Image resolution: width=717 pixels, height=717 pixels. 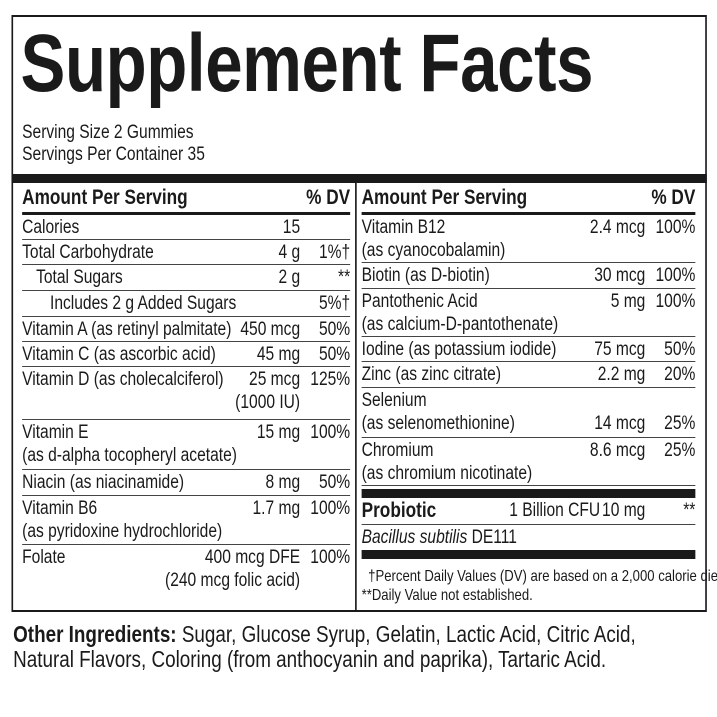 What do you see at coordinates (129, 455) in the screenshot?
I see `nutrient-source: (as d-alpha tocopheryl acetate)` at bounding box center [129, 455].